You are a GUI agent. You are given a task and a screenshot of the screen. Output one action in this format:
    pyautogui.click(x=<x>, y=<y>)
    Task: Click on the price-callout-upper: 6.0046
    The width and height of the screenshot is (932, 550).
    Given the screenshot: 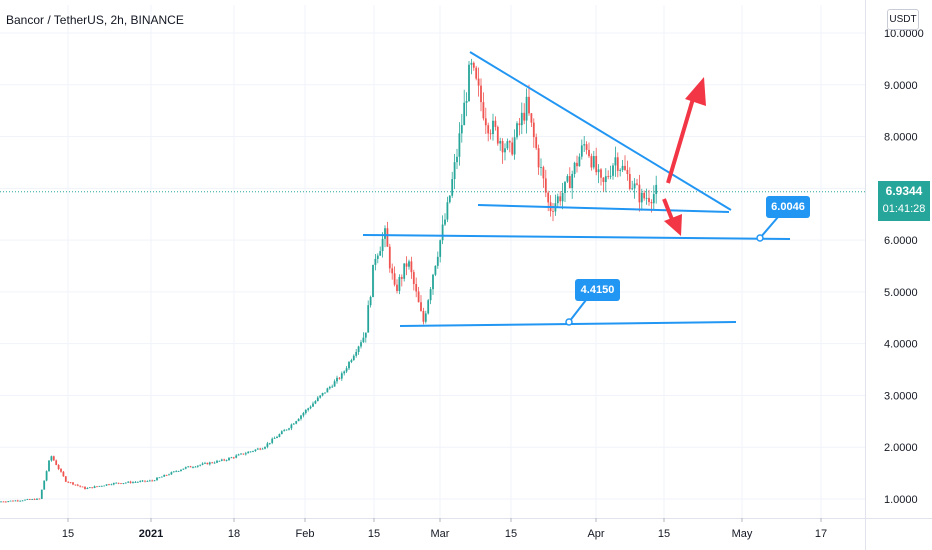 What is the action you would take?
    pyautogui.click(x=788, y=207)
    